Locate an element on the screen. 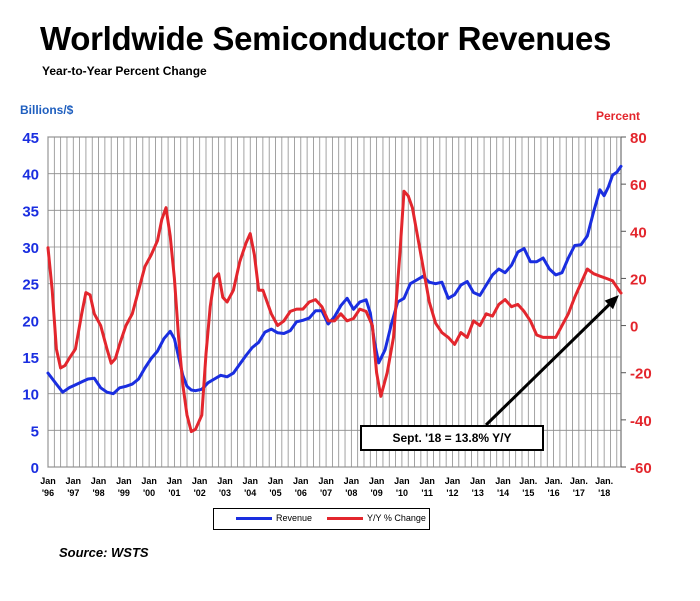  right-axis-tick-label: -40 is located at coordinates (641, 421).